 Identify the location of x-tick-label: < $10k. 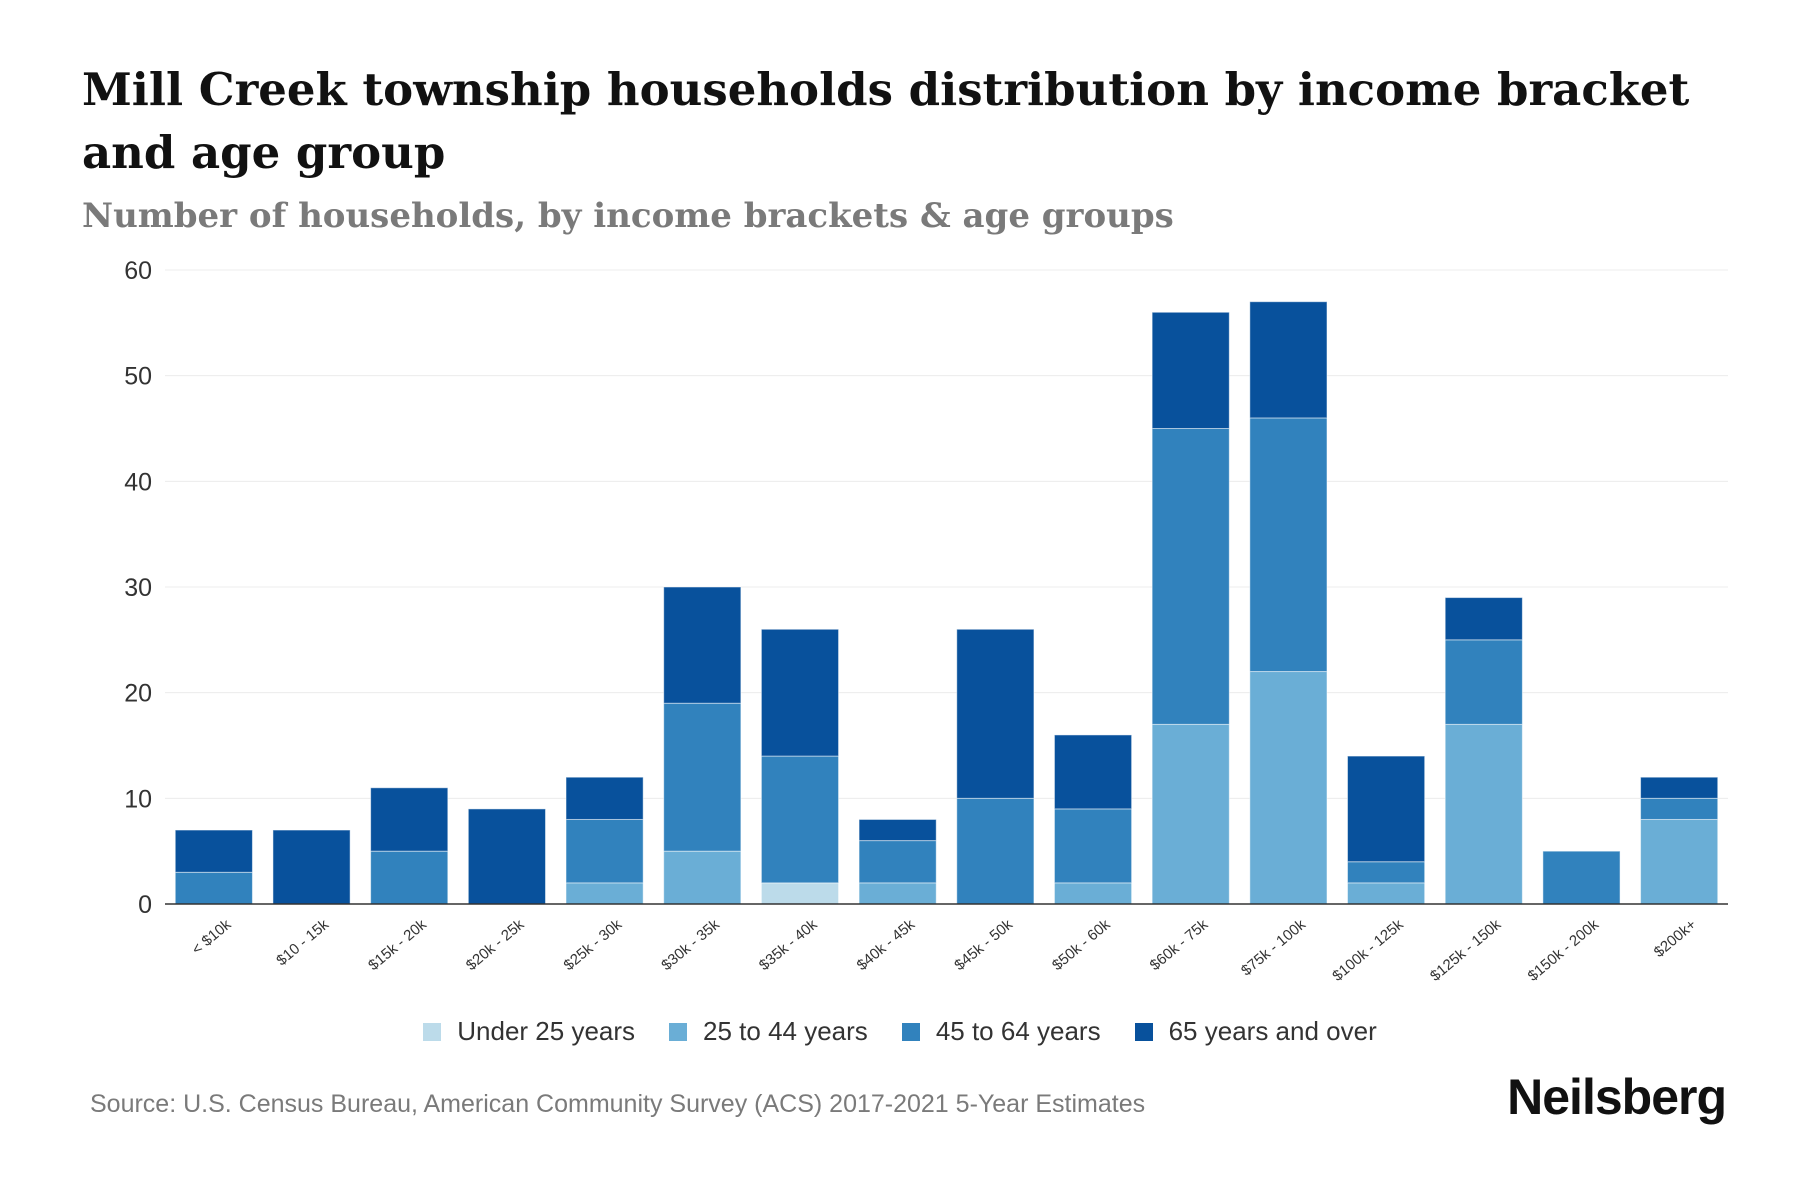
(212, 937).